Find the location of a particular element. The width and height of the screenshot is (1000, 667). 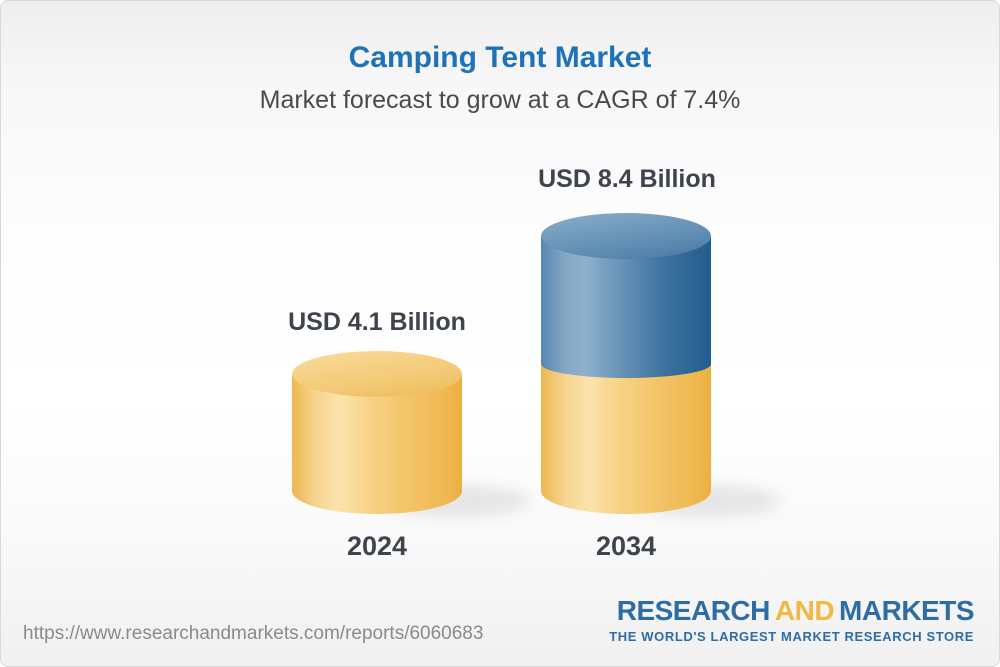

value-label-2024: USD 4.1 Billion is located at coordinates (377, 322).